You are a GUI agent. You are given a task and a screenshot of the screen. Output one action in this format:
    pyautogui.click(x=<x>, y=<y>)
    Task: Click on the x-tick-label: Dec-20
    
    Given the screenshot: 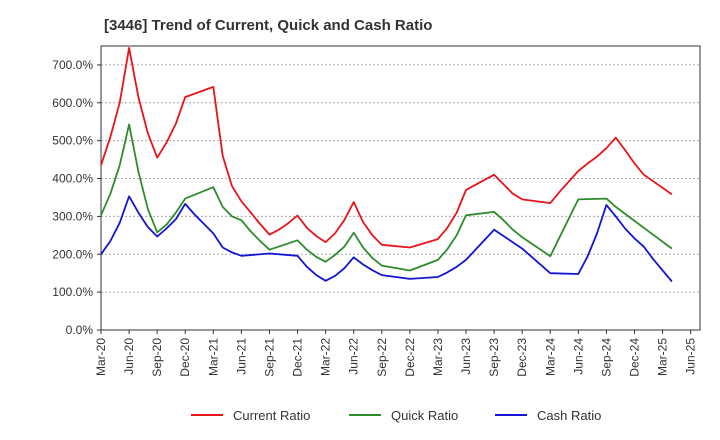 What is the action you would take?
    pyautogui.click(x=185, y=357)
    